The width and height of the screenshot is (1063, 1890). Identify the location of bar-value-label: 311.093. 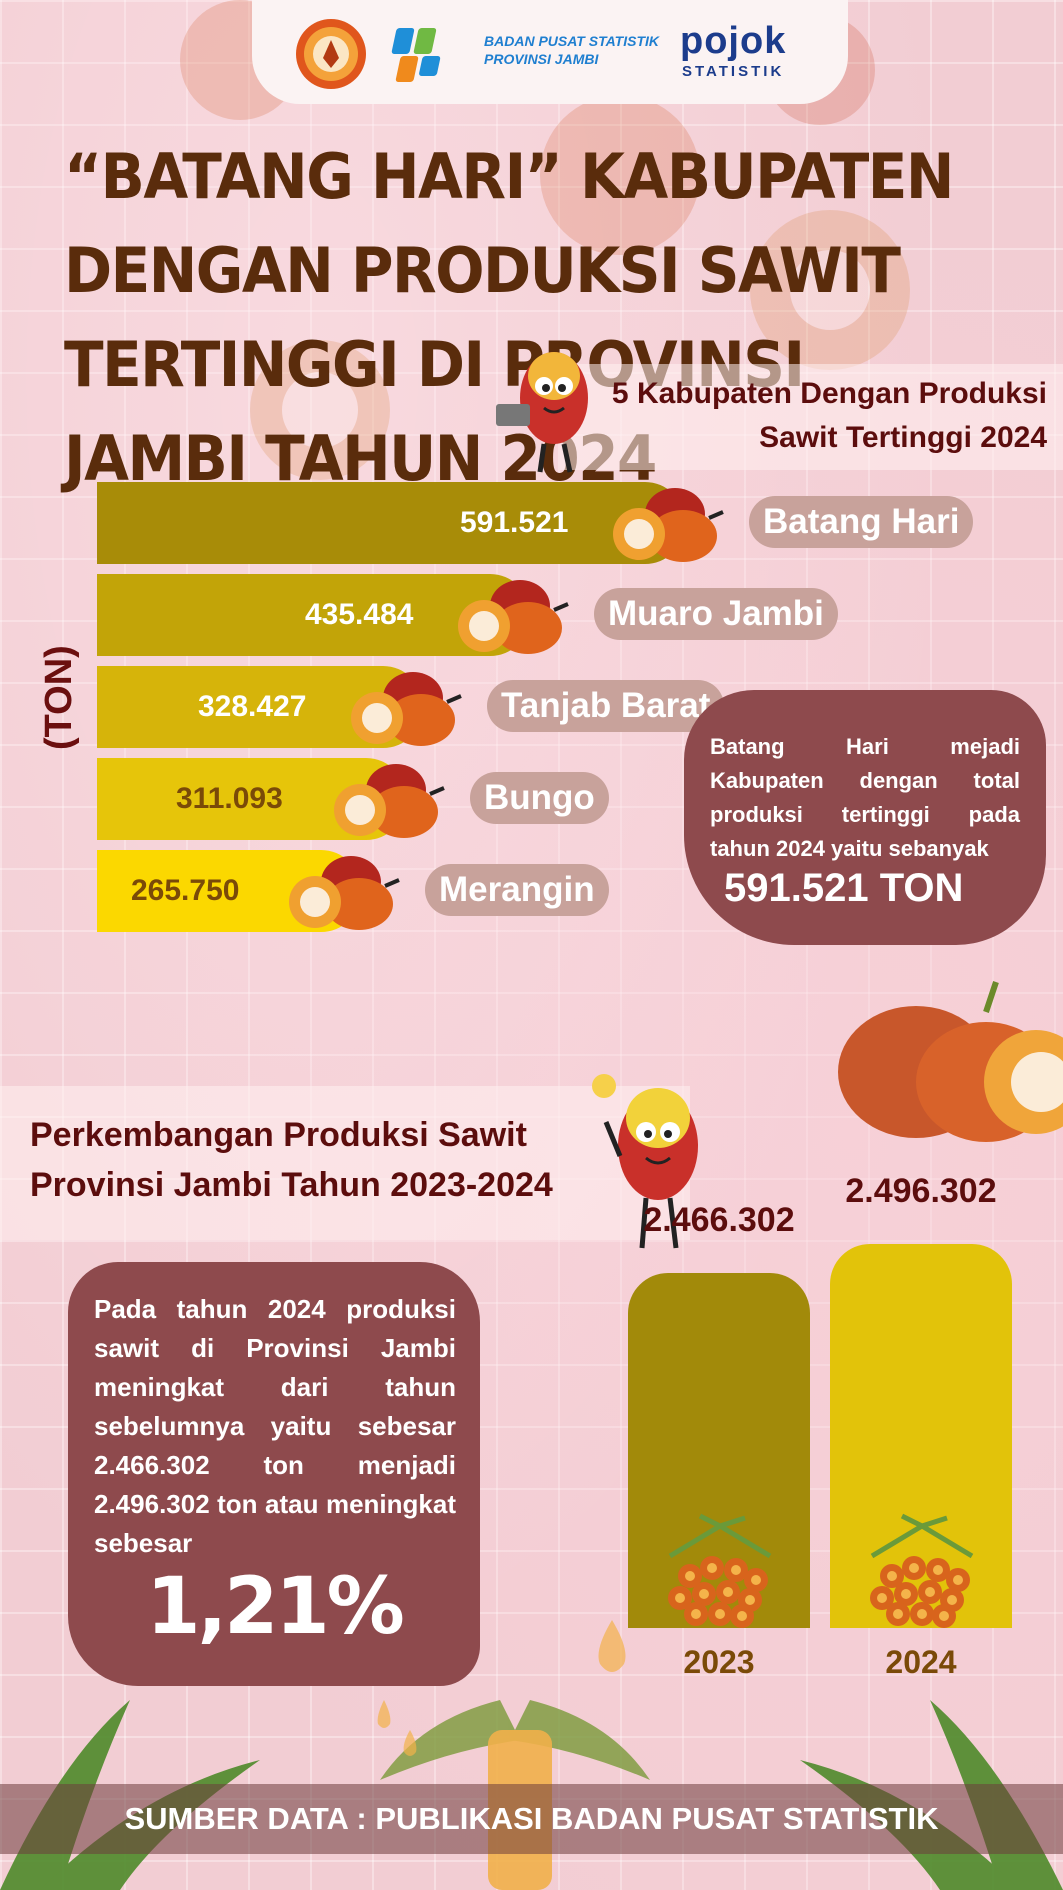
(229, 798).